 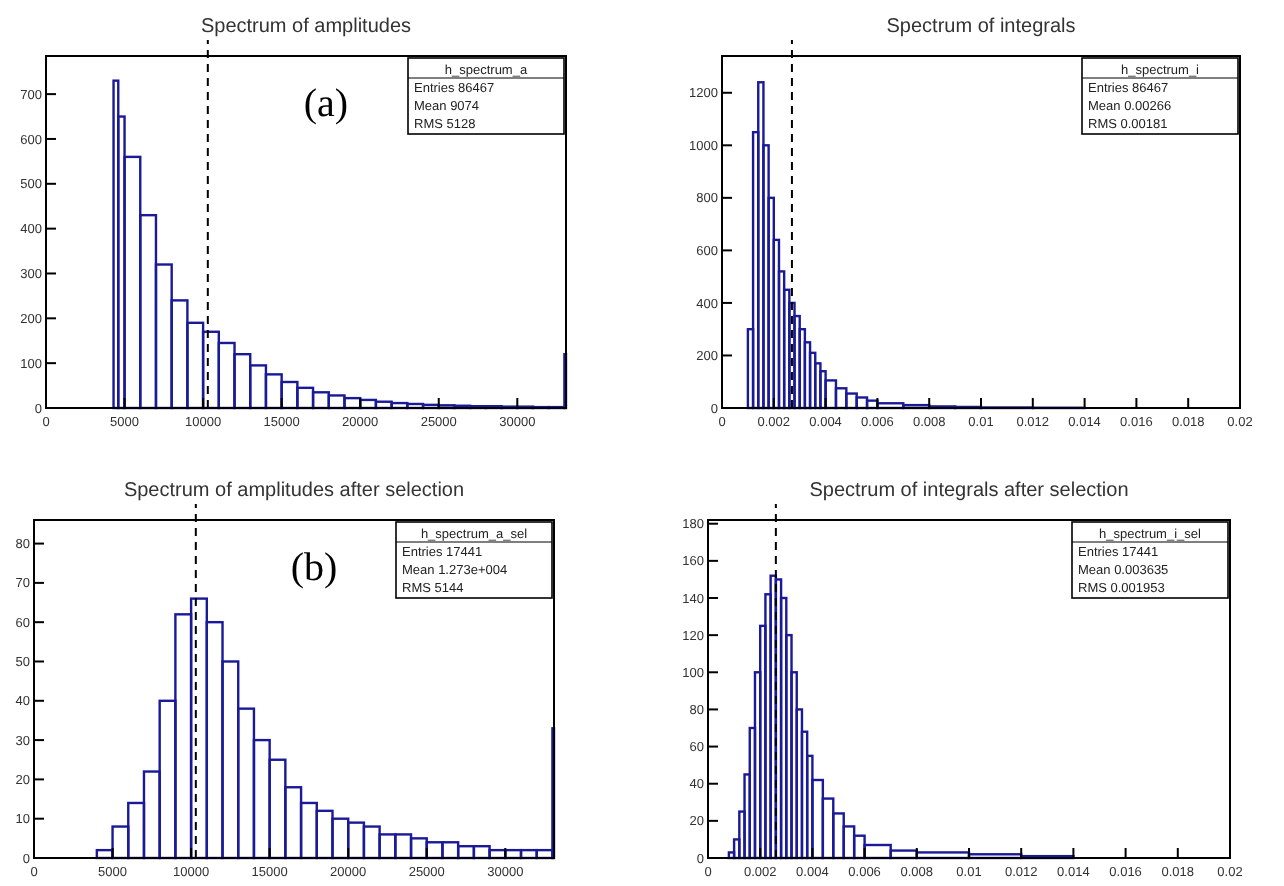 What do you see at coordinates (326, 104) in the screenshot?
I see `annotation: (a)` at bounding box center [326, 104].